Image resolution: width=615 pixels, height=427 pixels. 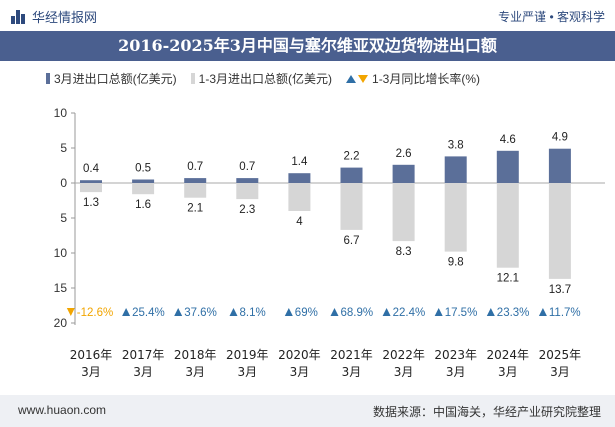 I want to click on growth-label: 22.4%, so click(x=409, y=313).